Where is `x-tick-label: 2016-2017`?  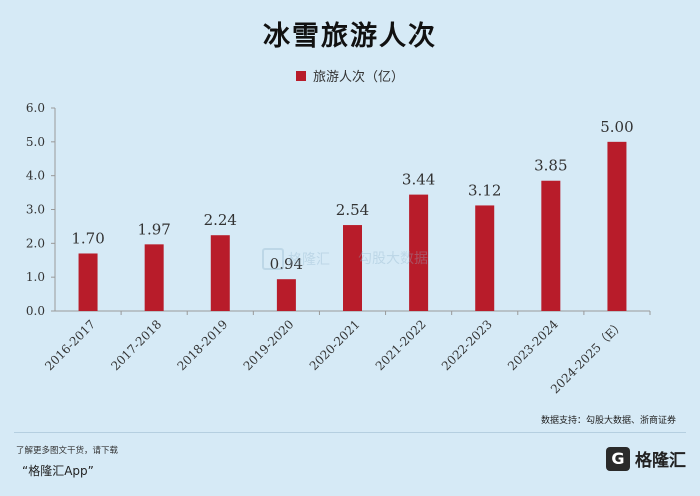
x-tick-label: 2016-2017 is located at coordinates (70, 345).